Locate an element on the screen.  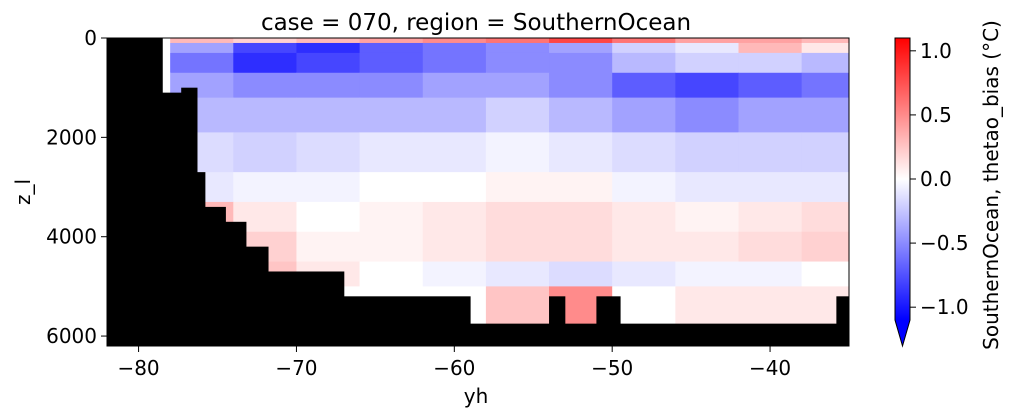
y-axis: 0 2000 4000 6000 is located at coordinates (76, 187).